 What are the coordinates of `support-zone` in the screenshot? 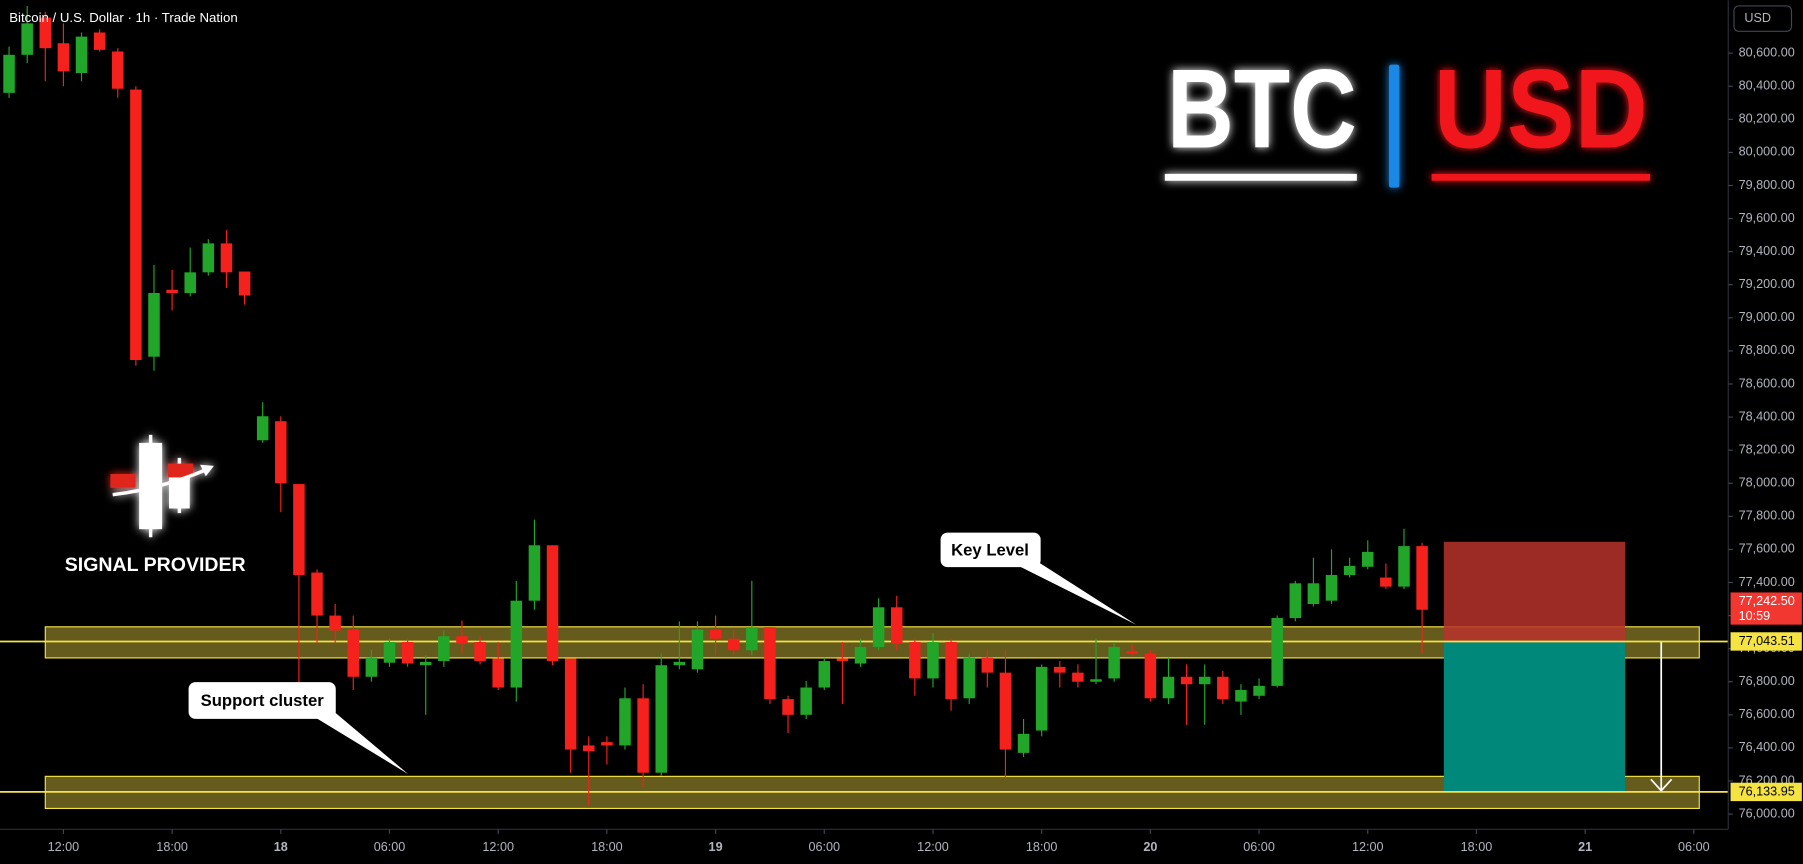 It's located at (872, 642).